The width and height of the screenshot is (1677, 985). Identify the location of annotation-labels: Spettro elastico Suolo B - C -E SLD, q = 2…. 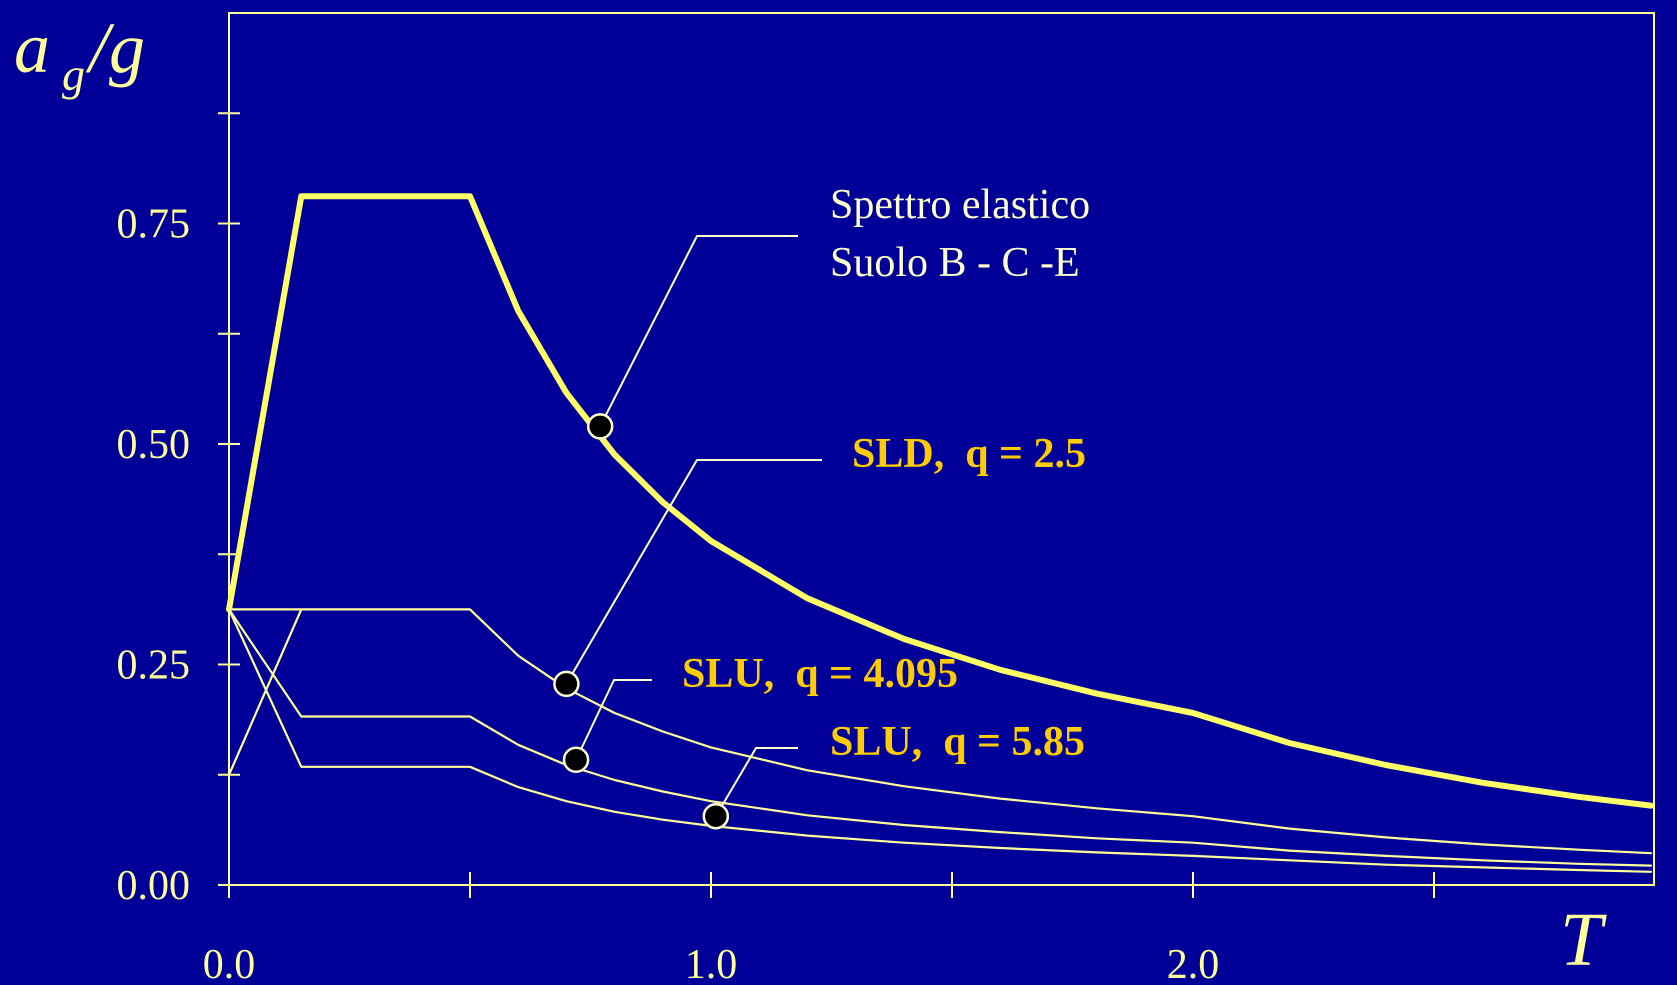
(886, 473).